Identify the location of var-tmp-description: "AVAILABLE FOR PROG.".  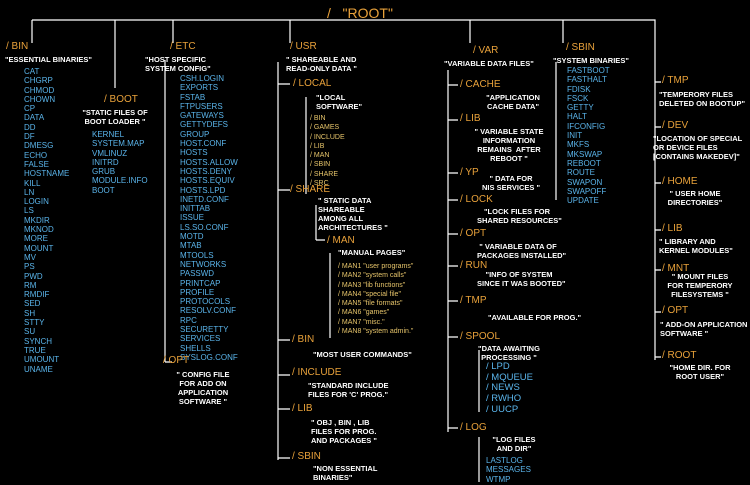
(535, 317).